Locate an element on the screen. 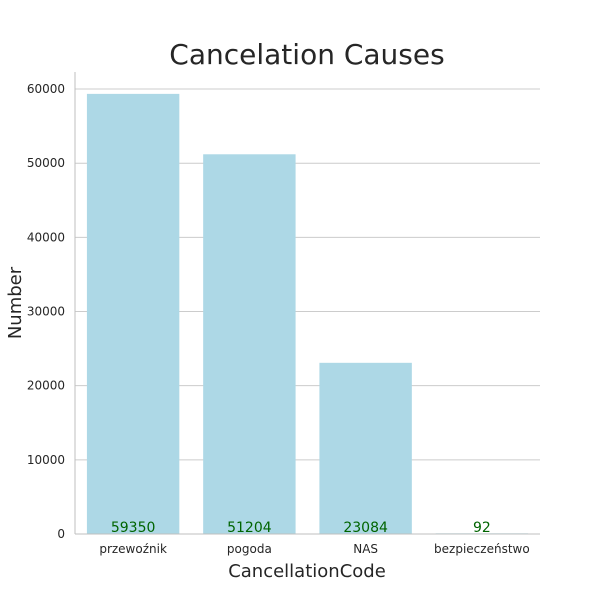 This screenshot has height=600, width=600. data-label: 92 is located at coordinates (482, 528).